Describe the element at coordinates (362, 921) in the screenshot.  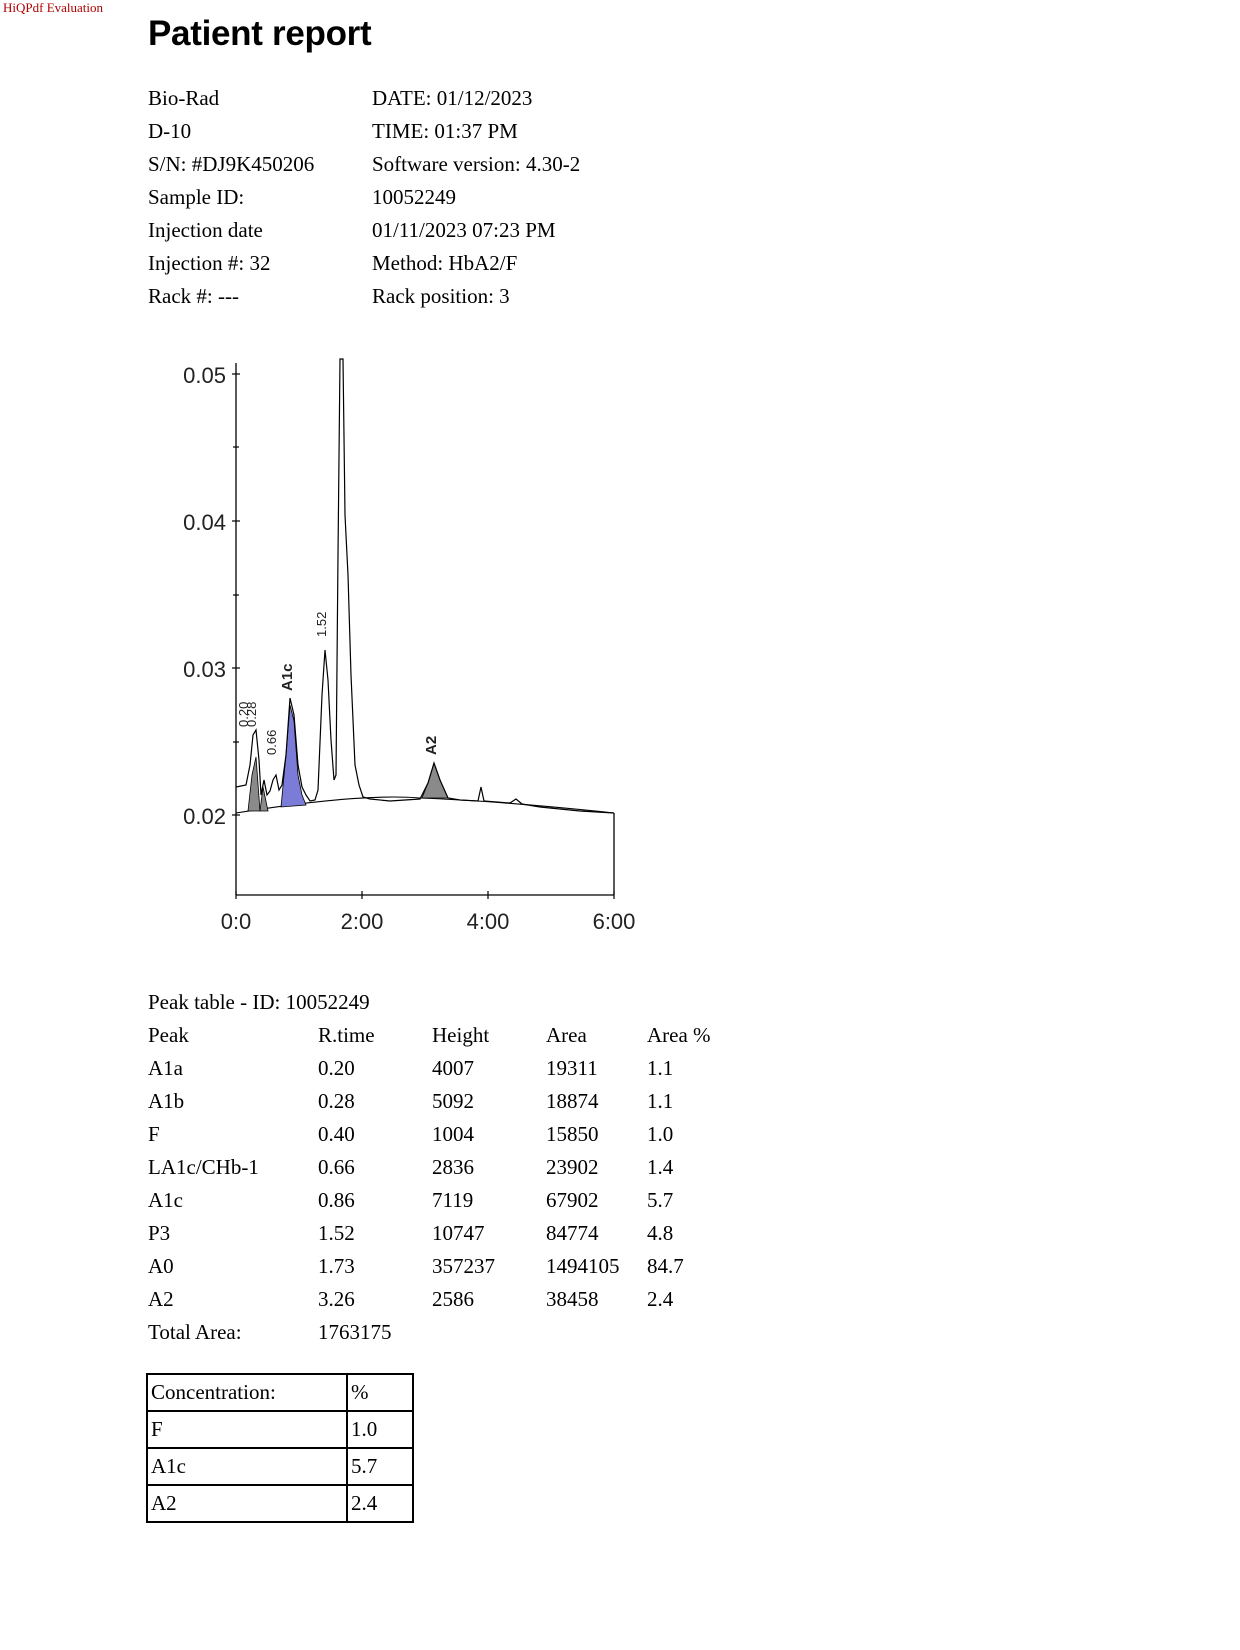
I see `x-tick-label: 2:00` at that location.